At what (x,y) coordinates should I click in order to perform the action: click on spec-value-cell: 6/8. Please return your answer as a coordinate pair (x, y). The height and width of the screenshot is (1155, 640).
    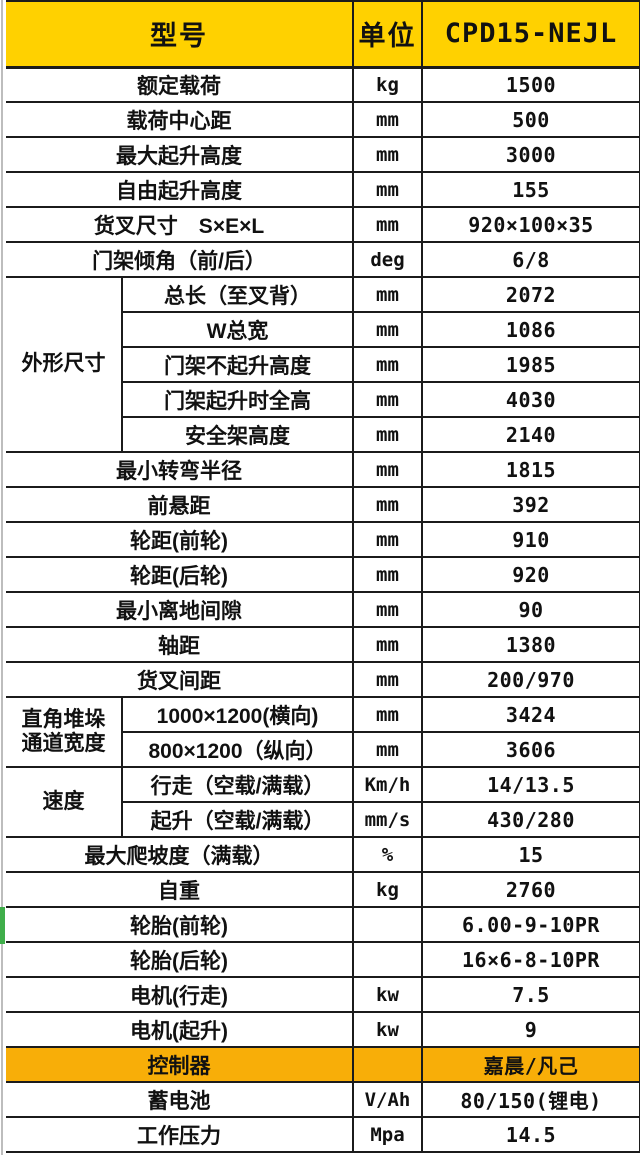
    Looking at the image, I should click on (530, 259).